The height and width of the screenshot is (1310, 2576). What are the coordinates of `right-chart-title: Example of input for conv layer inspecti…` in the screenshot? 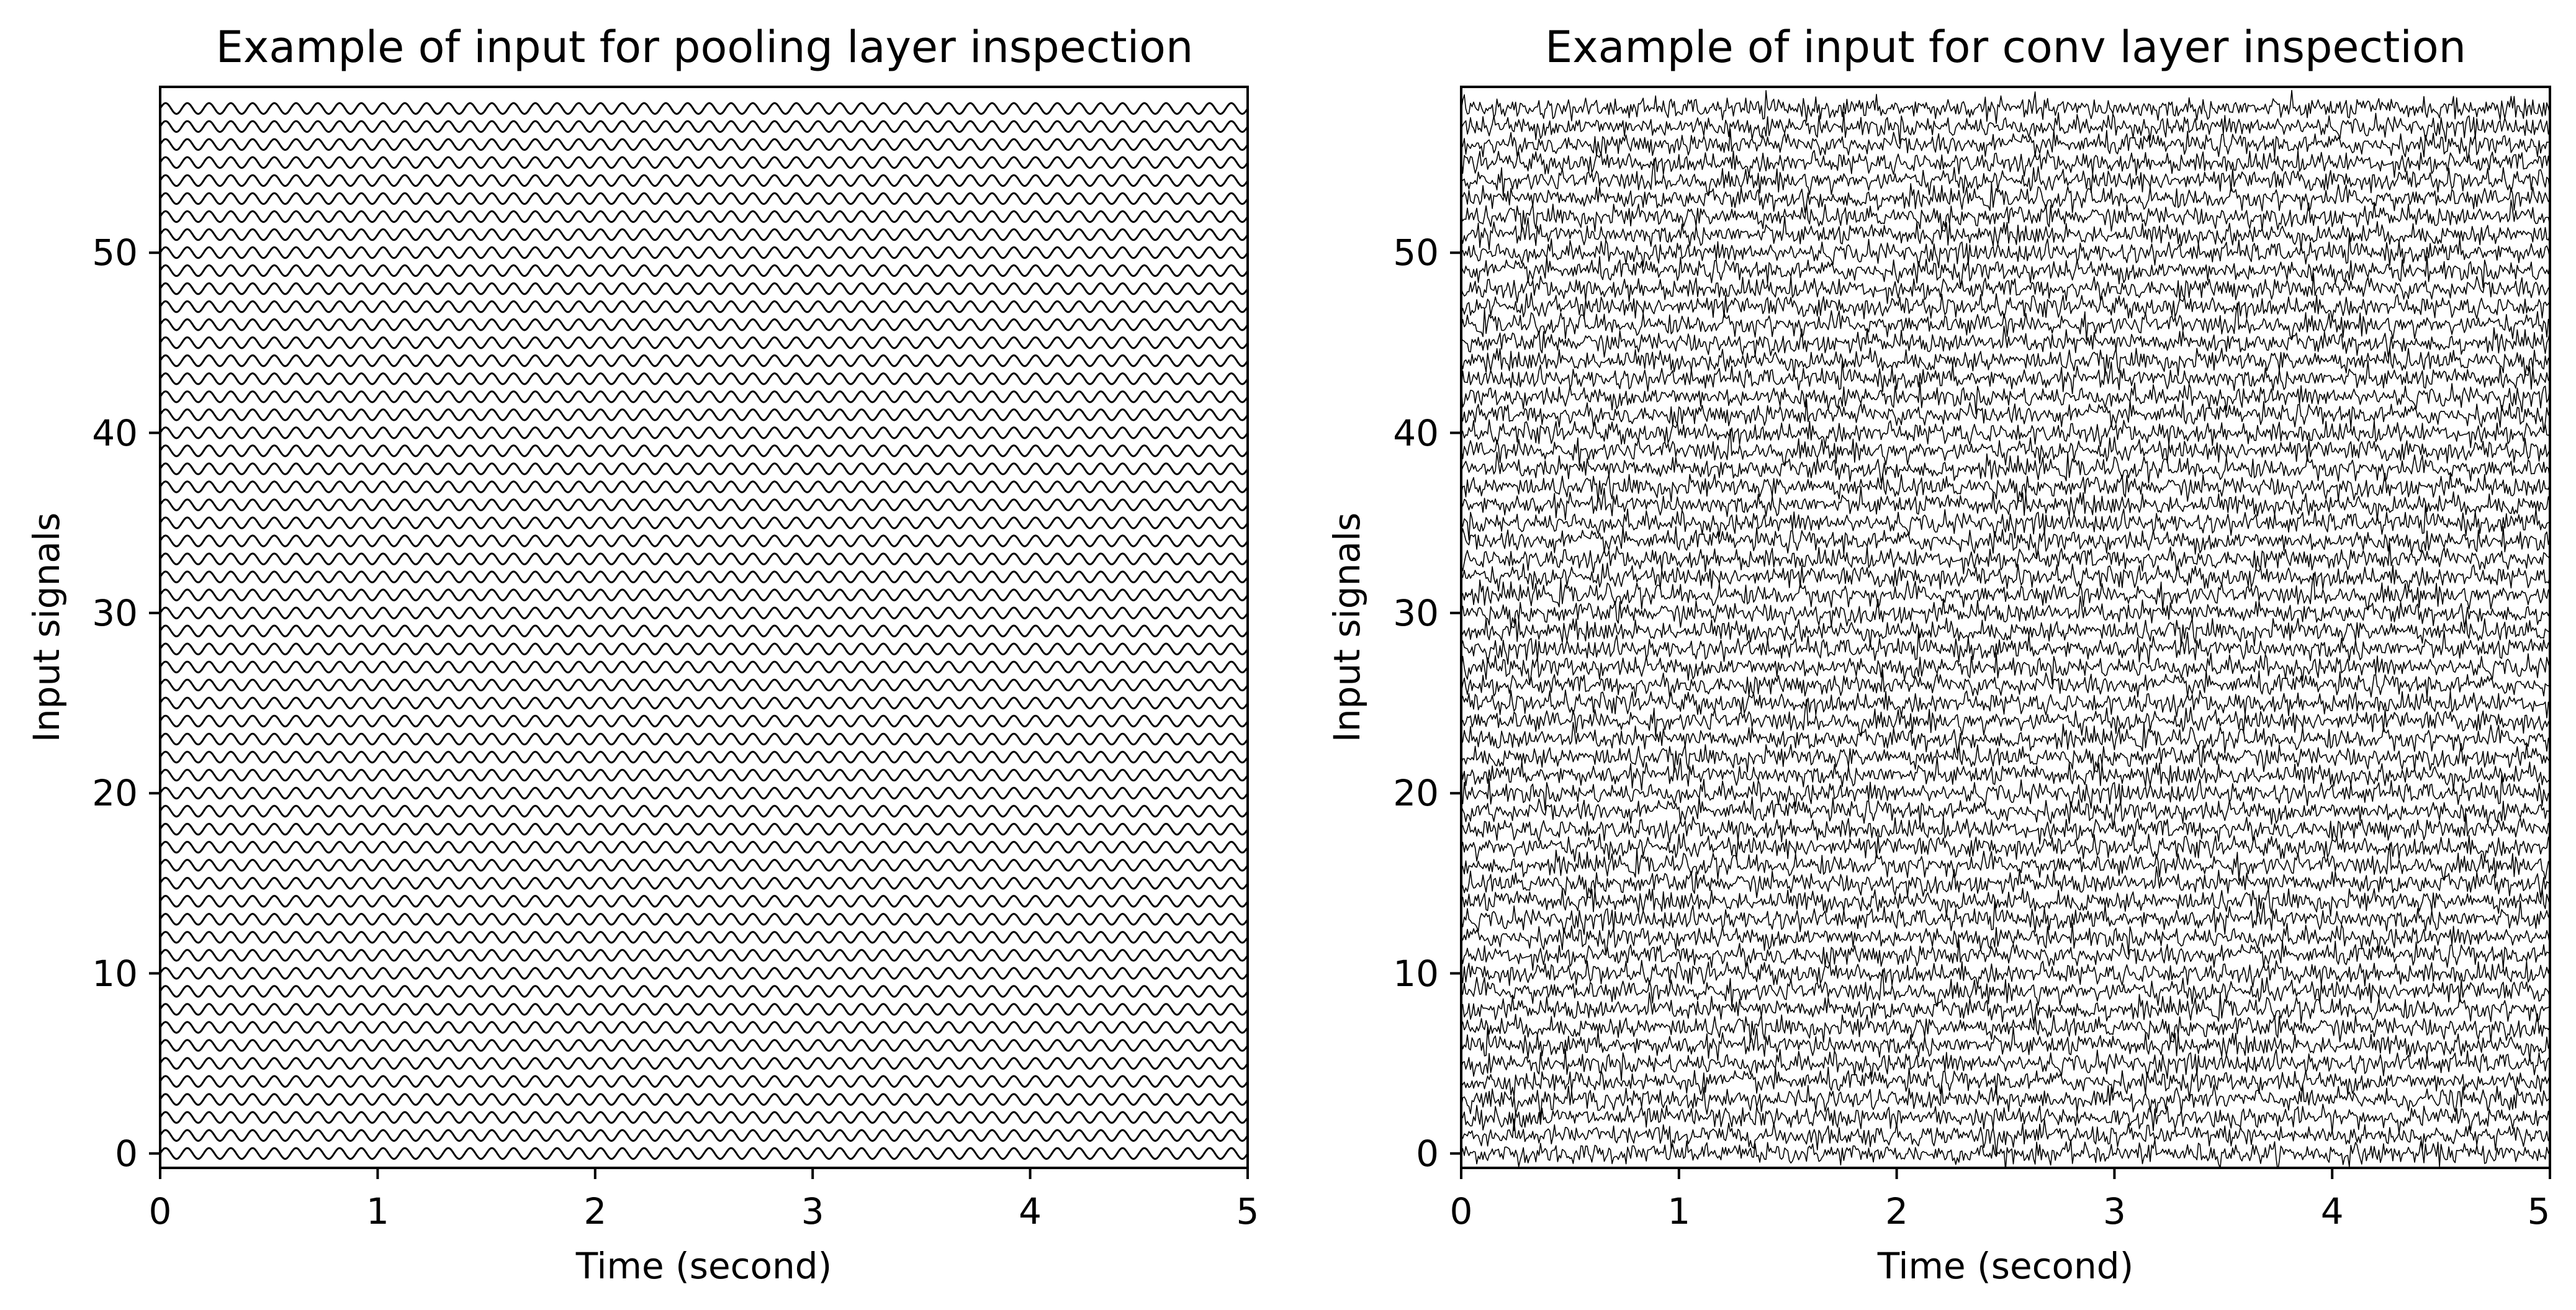 It's located at (2005, 47).